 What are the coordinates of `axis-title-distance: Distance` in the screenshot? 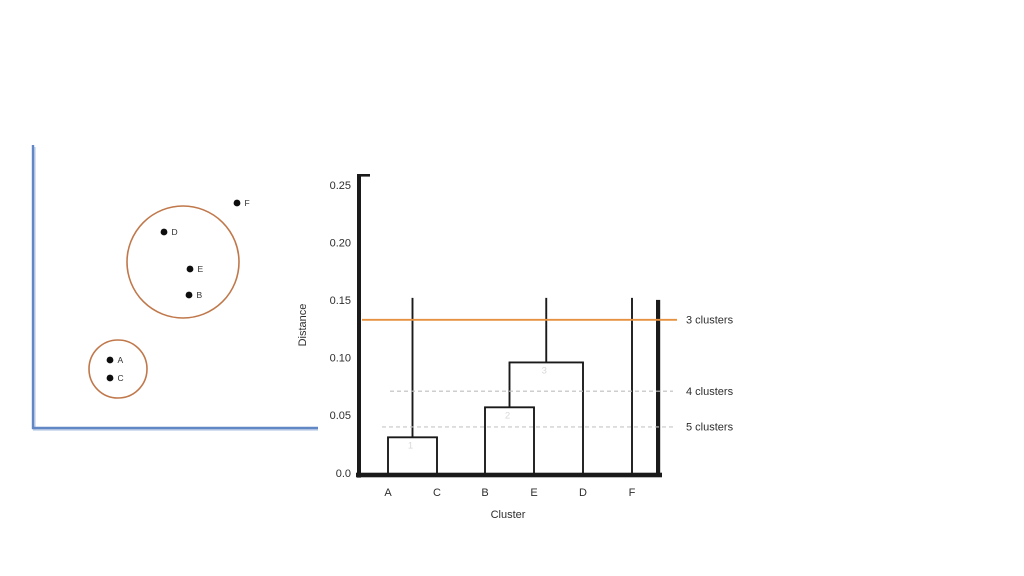 It's located at (303, 325).